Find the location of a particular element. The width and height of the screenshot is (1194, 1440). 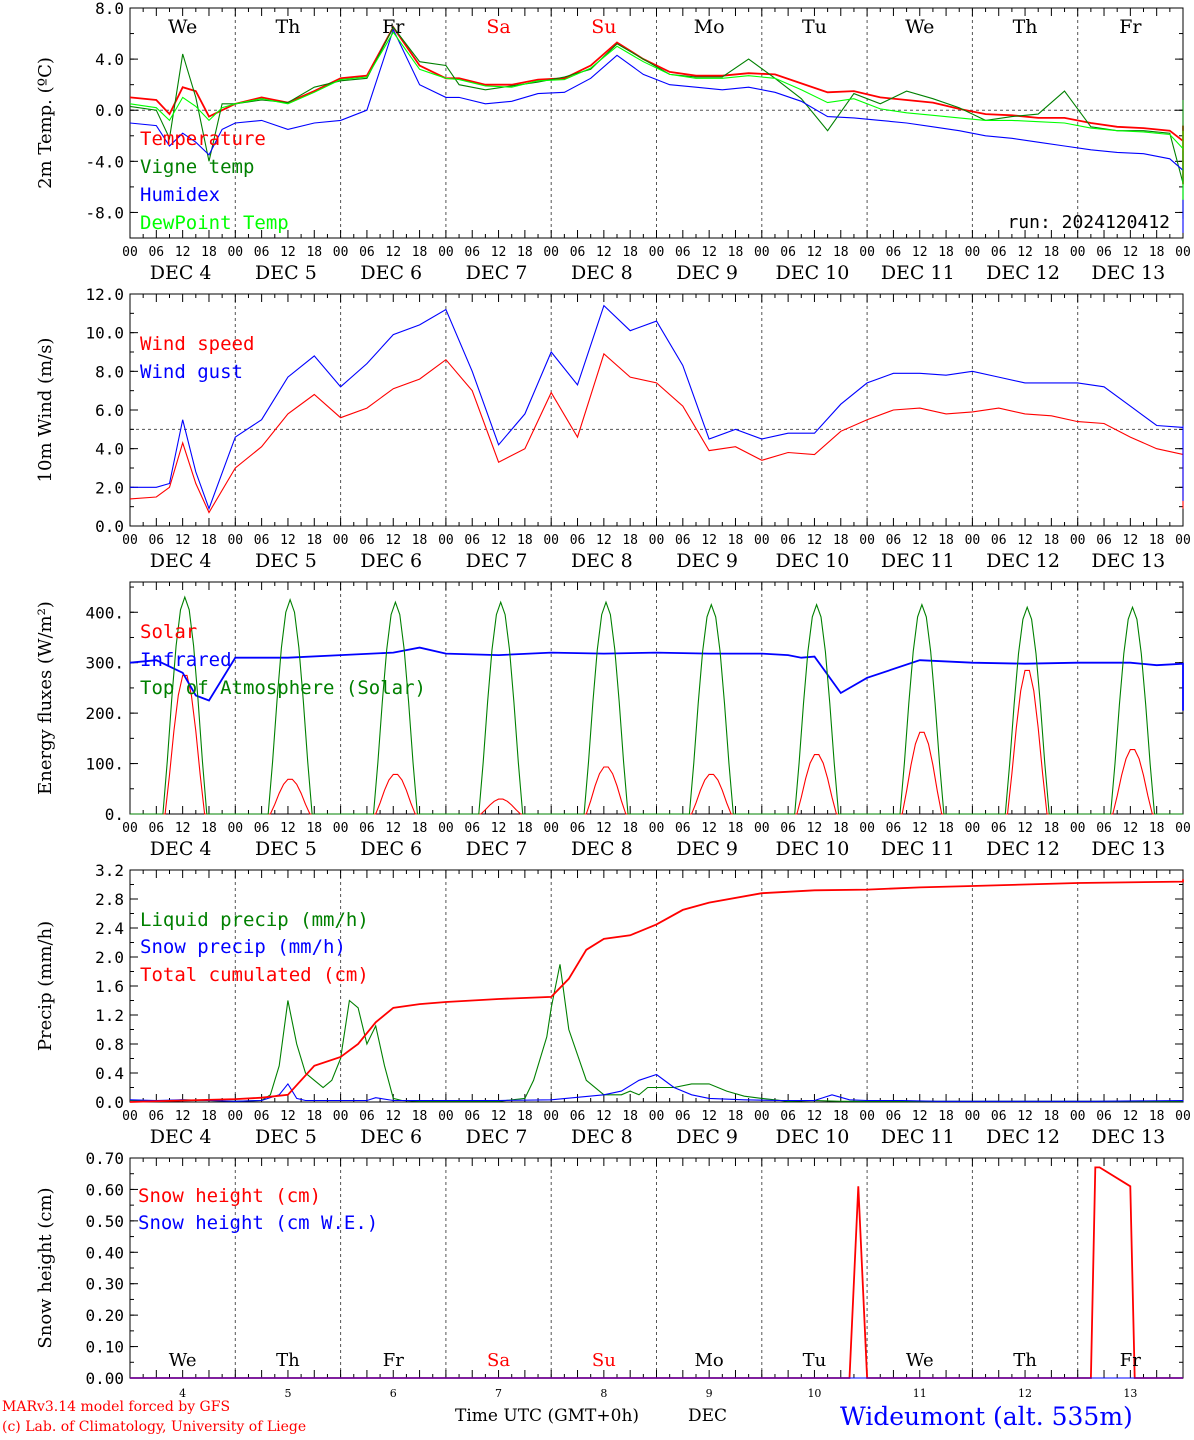

day-number: 6 is located at coordinates (393, 1393).